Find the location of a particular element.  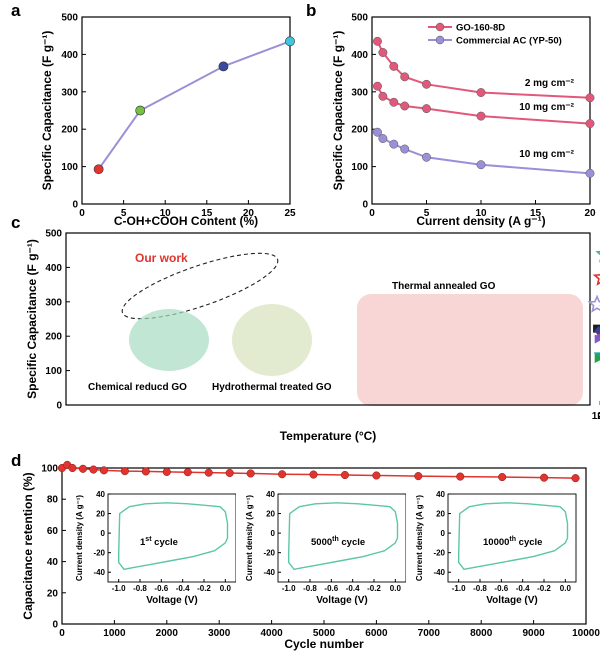

cv-inset-ytick-label: 20 is located at coordinates (270, 514).